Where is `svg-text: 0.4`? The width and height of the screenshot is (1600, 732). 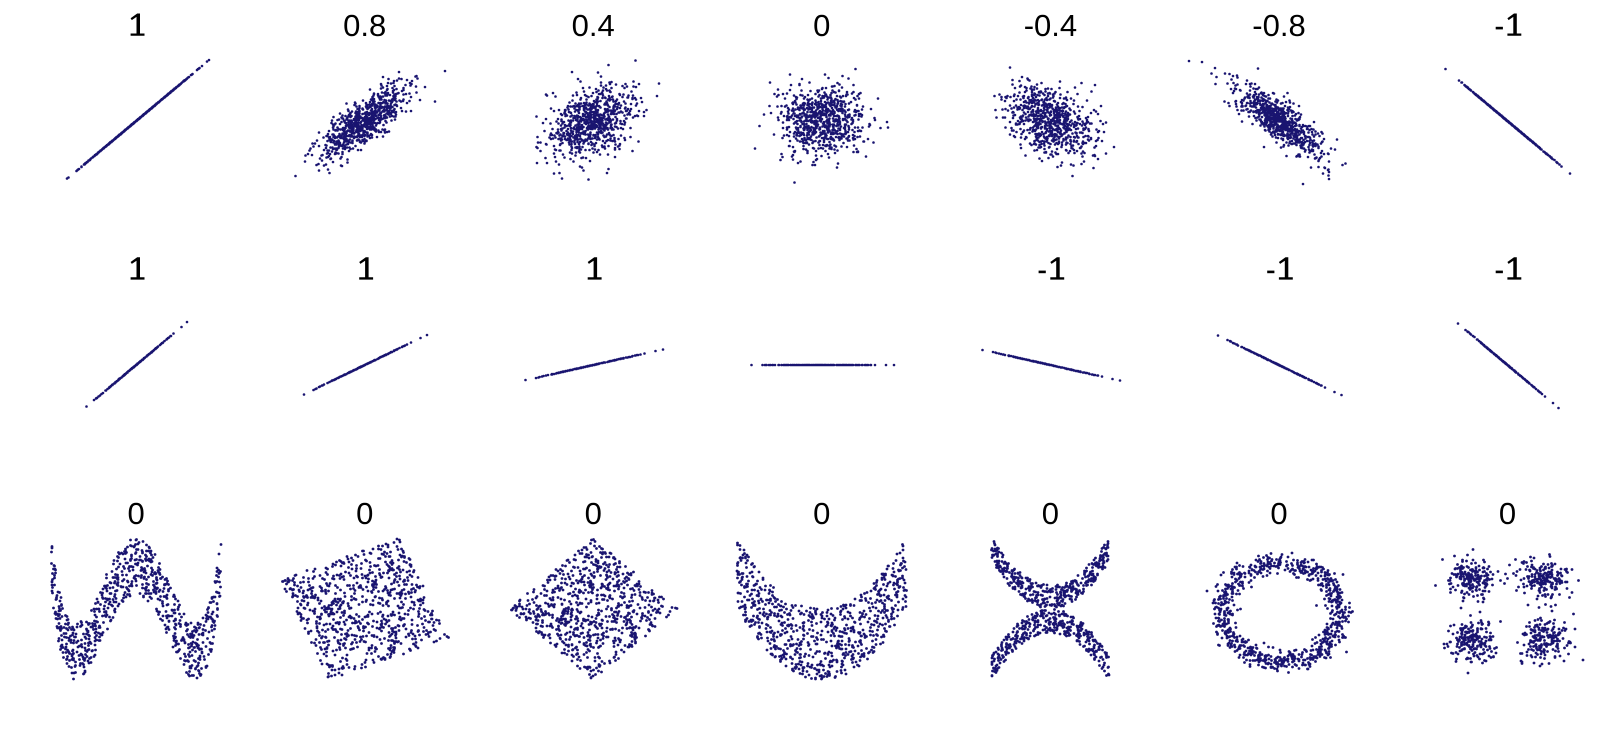 svg-text: 0.4 is located at coordinates (593, 25).